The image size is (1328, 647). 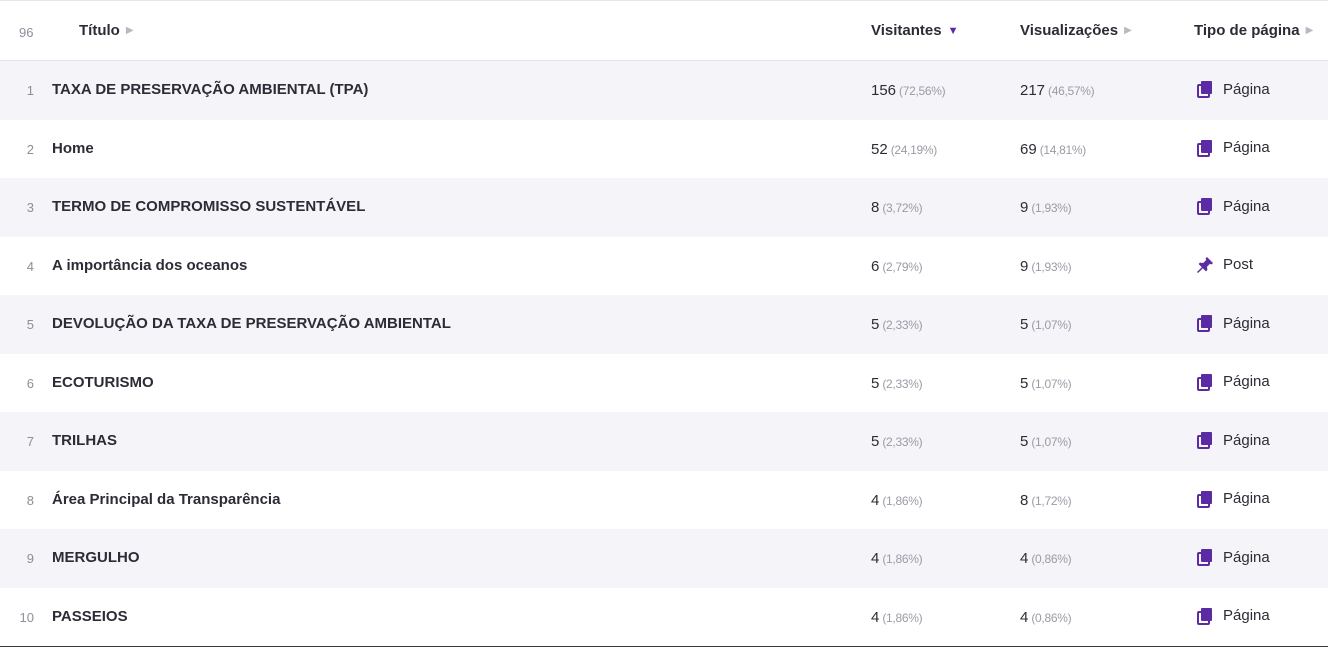 What do you see at coordinates (875, 266) in the screenshot?
I see `visitors-value: 6` at bounding box center [875, 266].